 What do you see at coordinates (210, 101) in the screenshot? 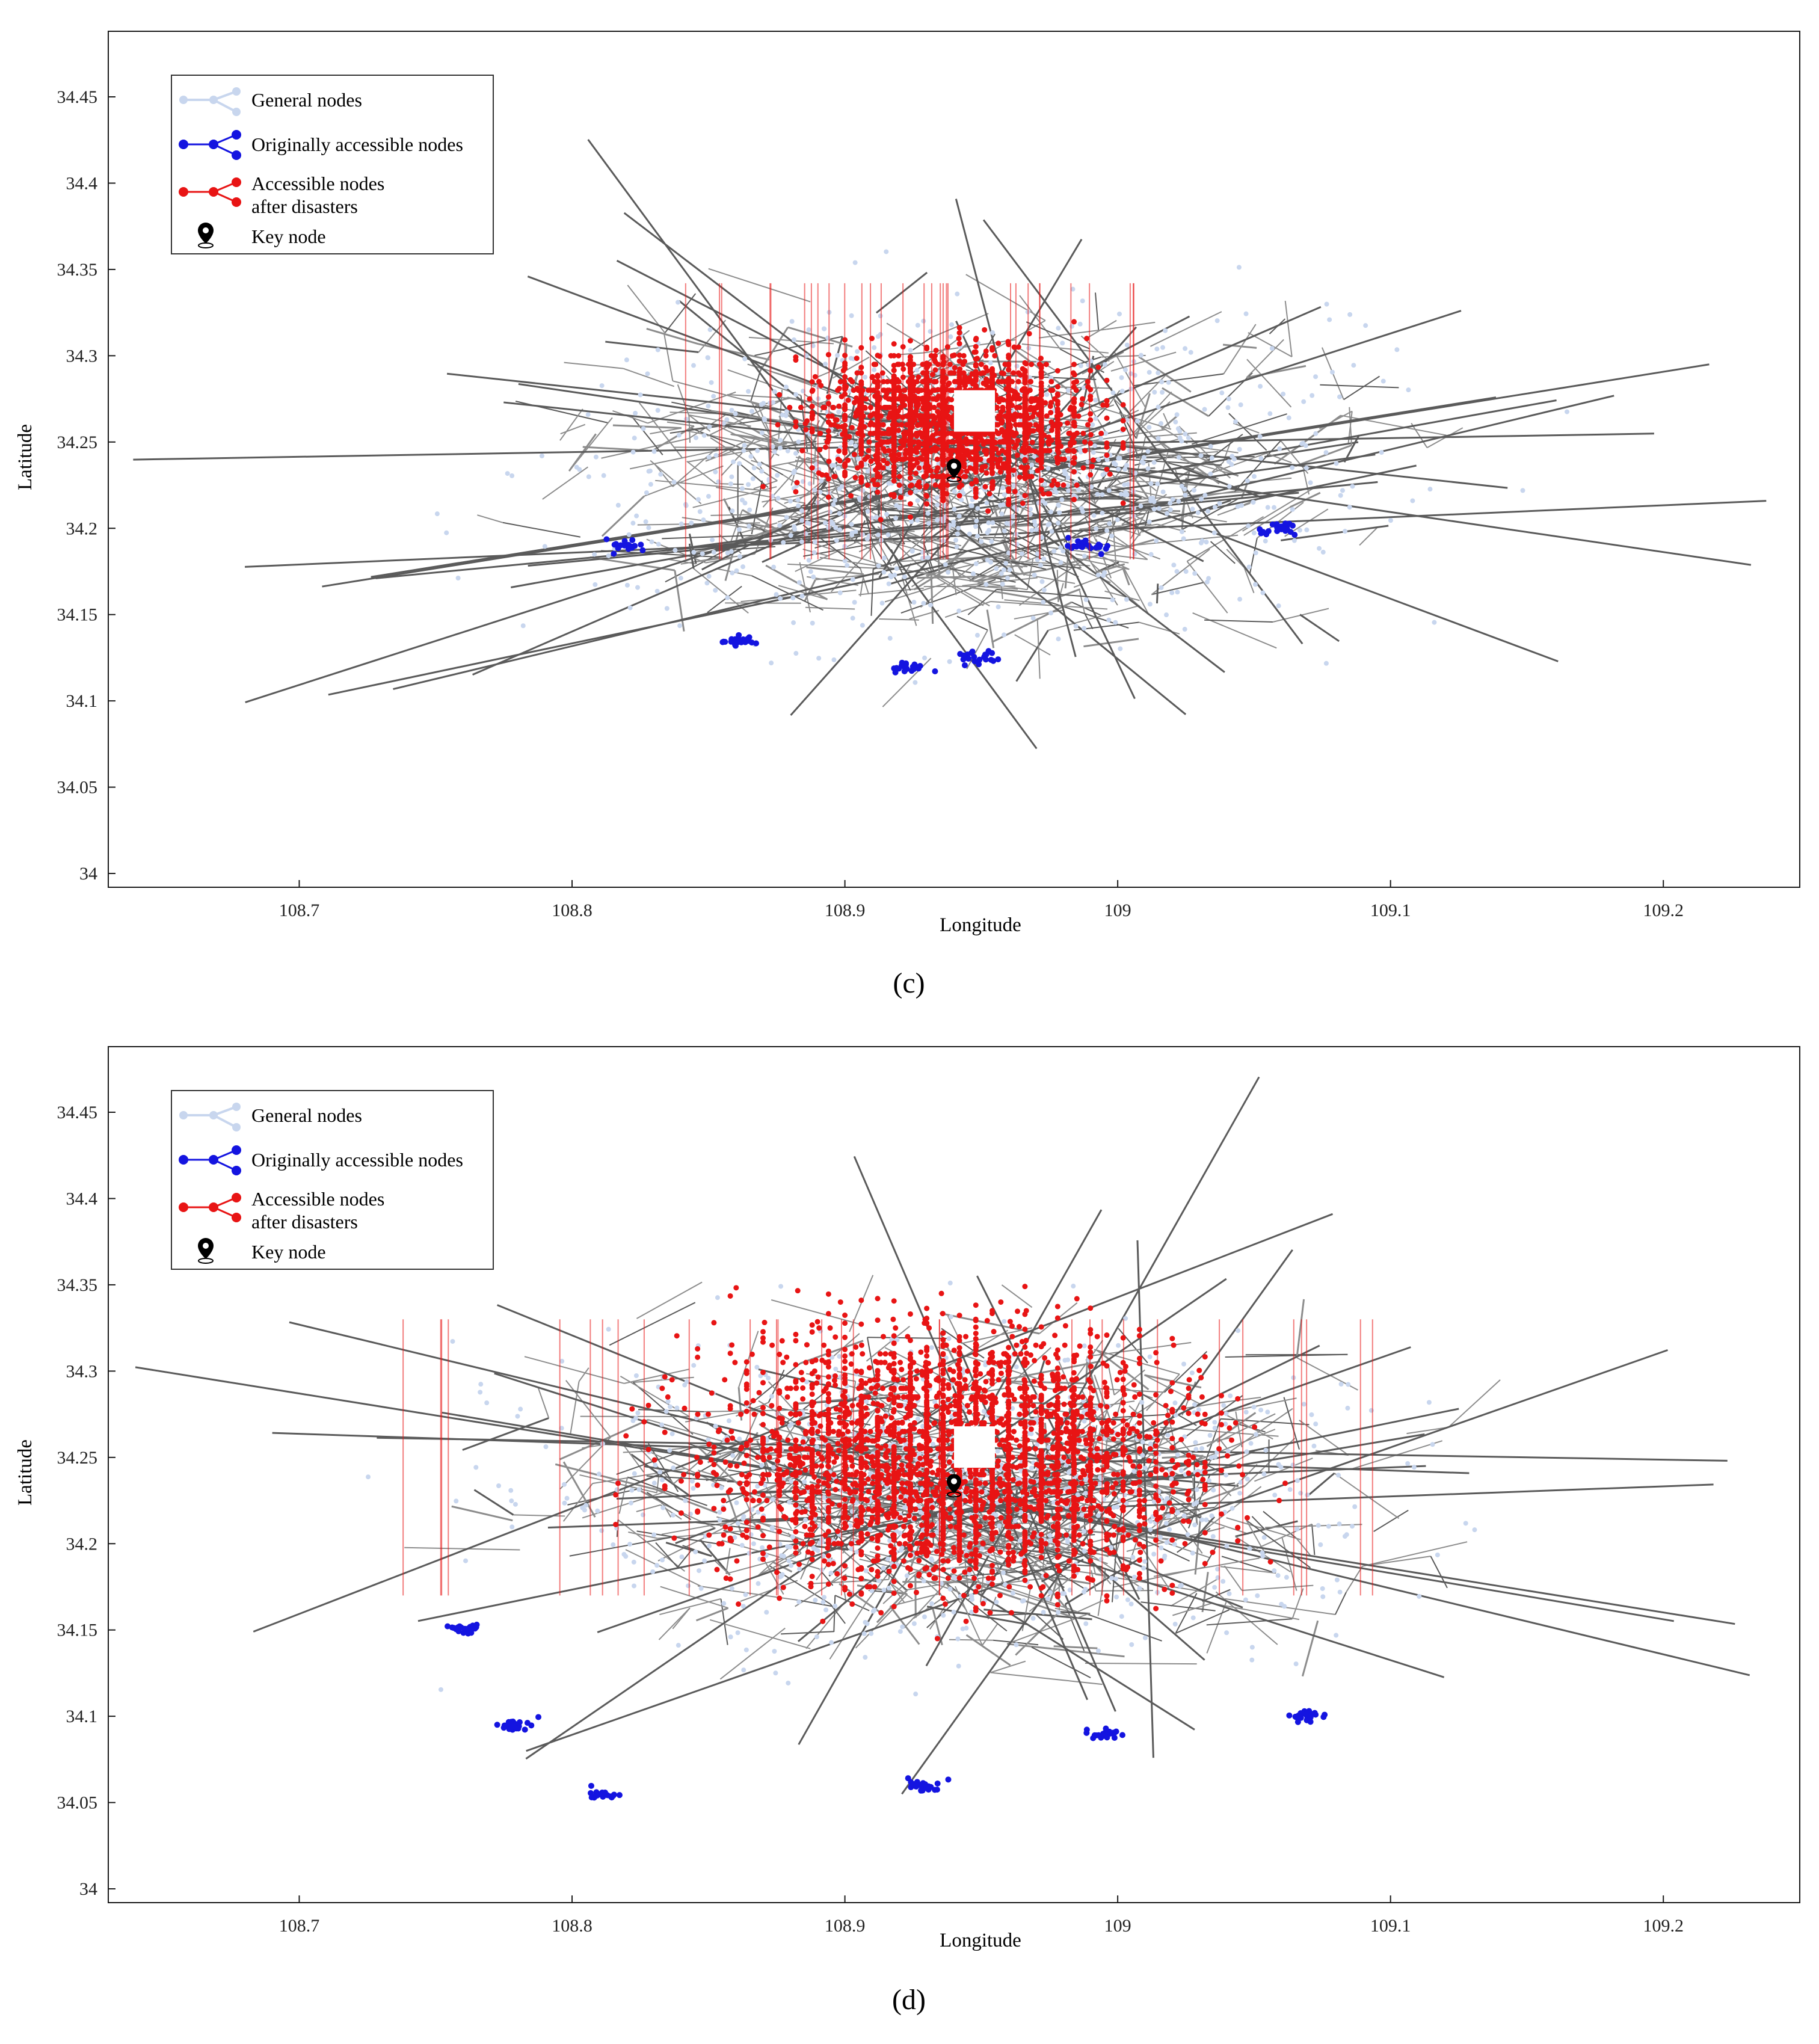
I see `general-node-icon` at bounding box center [210, 101].